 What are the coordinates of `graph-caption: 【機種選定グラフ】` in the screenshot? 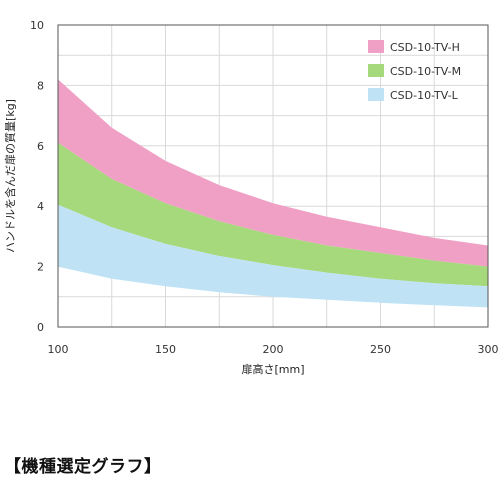 It's located at (83, 467).